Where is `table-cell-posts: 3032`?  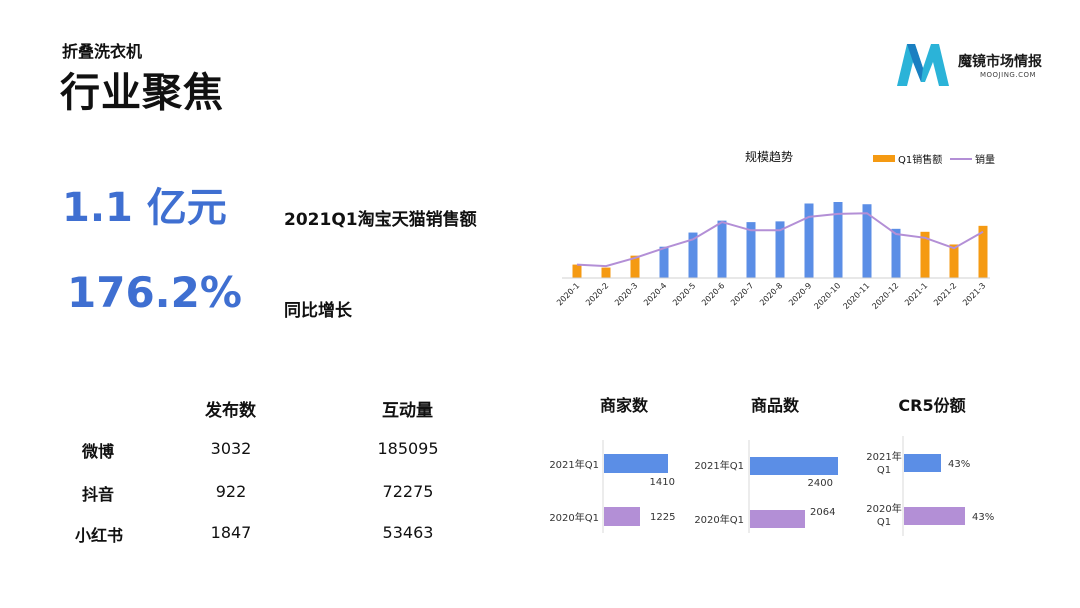
table-cell-posts: 3032 is located at coordinates (231, 448).